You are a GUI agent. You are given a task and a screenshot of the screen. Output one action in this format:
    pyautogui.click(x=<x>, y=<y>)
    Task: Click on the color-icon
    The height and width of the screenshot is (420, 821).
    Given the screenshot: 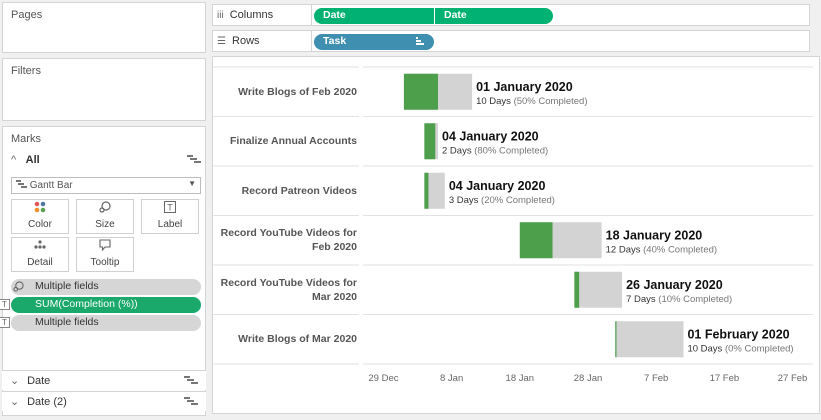 What is the action you would take?
    pyautogui.click(x=40, y=210)
    